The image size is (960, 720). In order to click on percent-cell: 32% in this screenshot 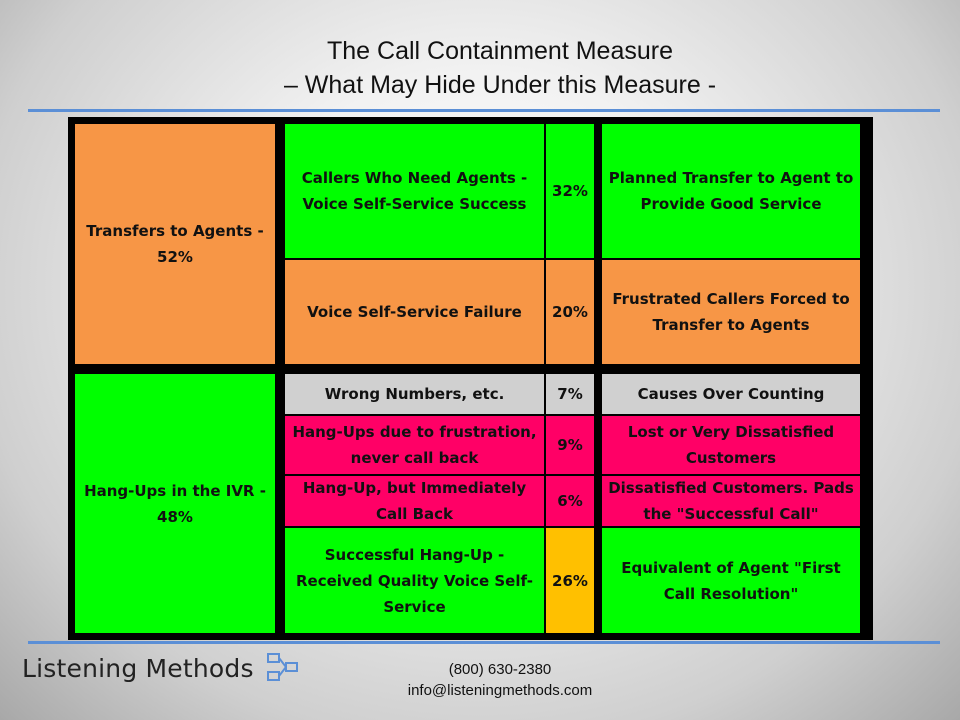, I will do `click(570, 191)`.